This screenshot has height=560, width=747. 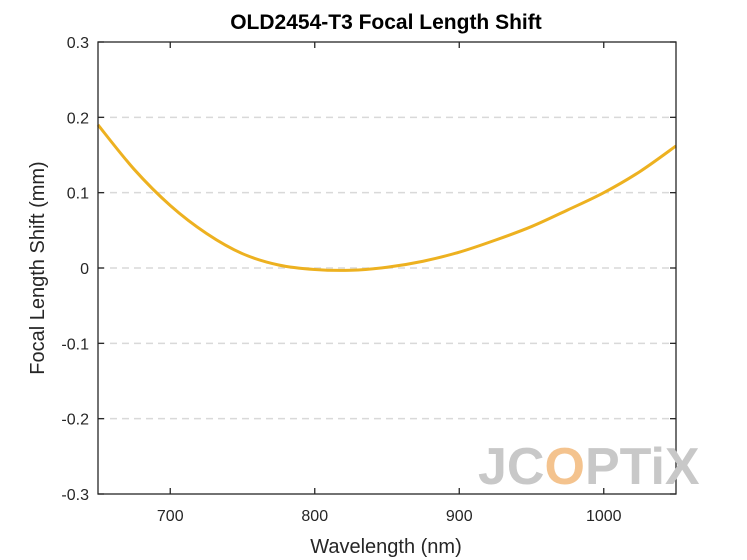 I want to click on watermark-part-1: JC, so click(x=511, y=467).